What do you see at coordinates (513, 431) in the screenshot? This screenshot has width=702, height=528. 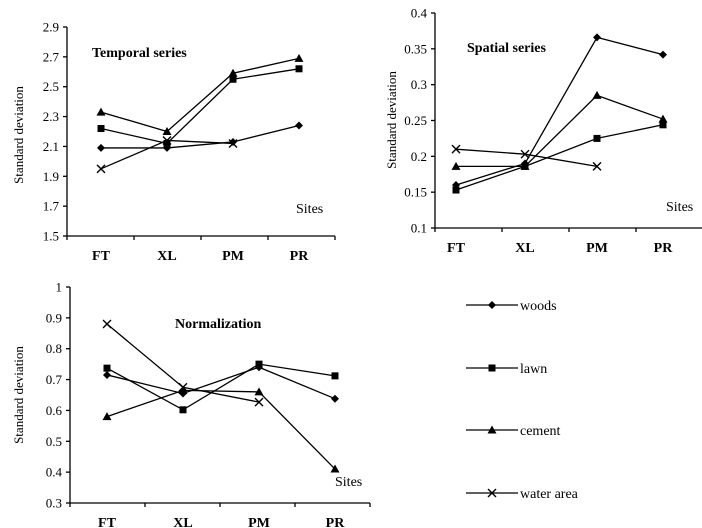 I see `legend-item: cement` at bounding box center [513, 431].